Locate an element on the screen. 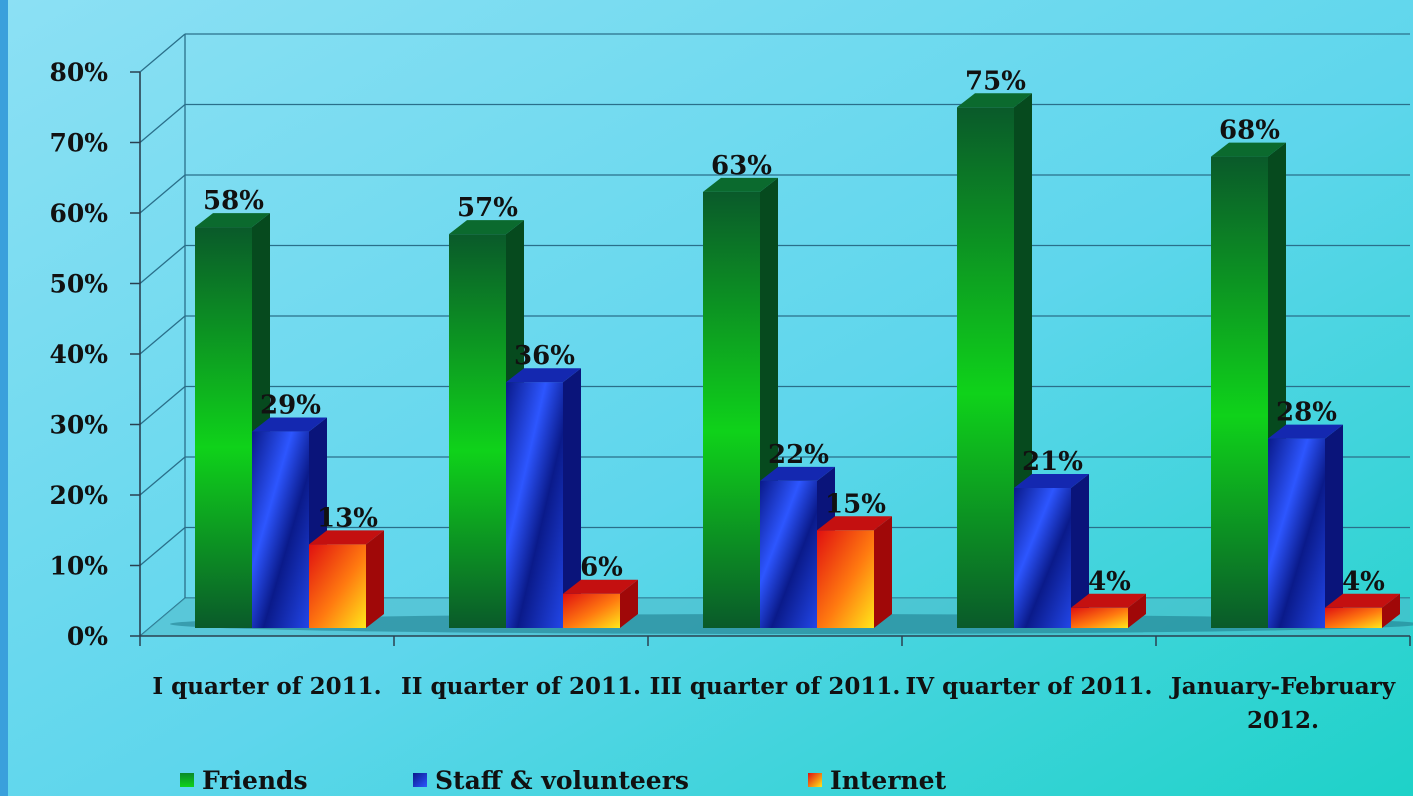 The image size is (1413, 796). data-label: 63% is located at coordinates (741, 166).